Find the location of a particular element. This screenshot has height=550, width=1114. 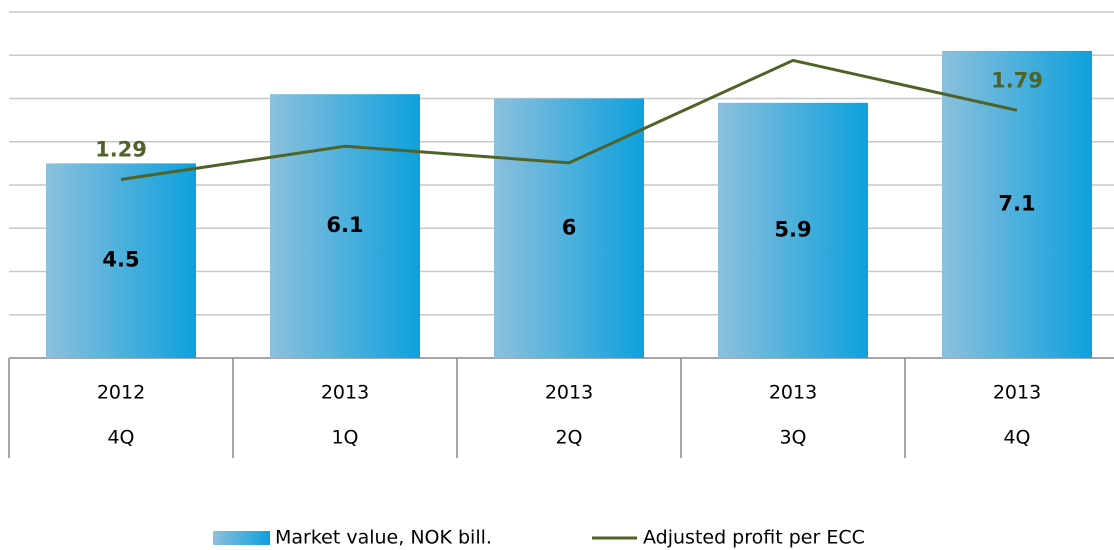

line-value-label: 1.79 is located at coordinates (1017, 80).